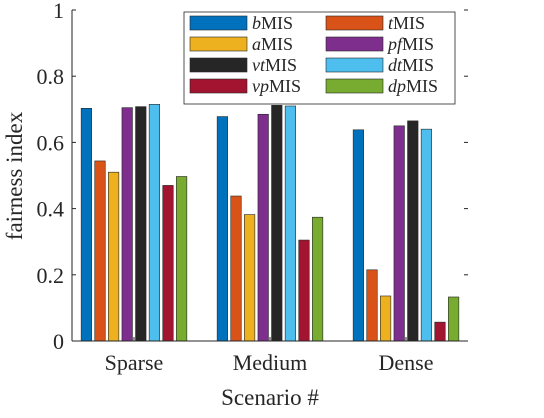 Image resolution: width=544 pixels, height=418 pixels. I want to click on legend-swatch-dtMIS, so click(354, 65).